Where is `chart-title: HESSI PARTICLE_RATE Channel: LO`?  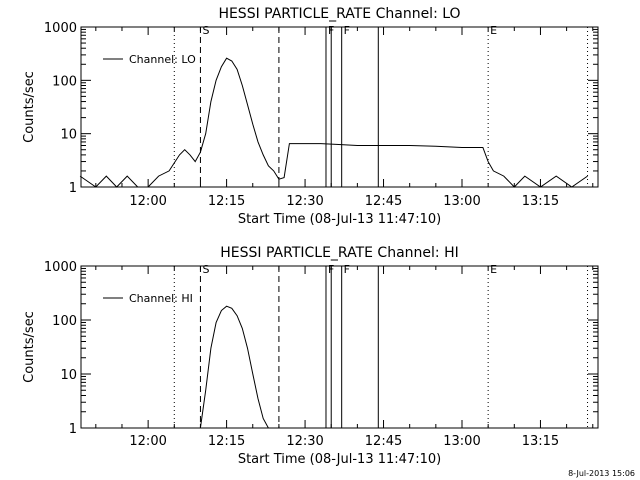 chart-title: HESSI PARTICLE_RATE Channel: LO is located at coordinates (339, 14).